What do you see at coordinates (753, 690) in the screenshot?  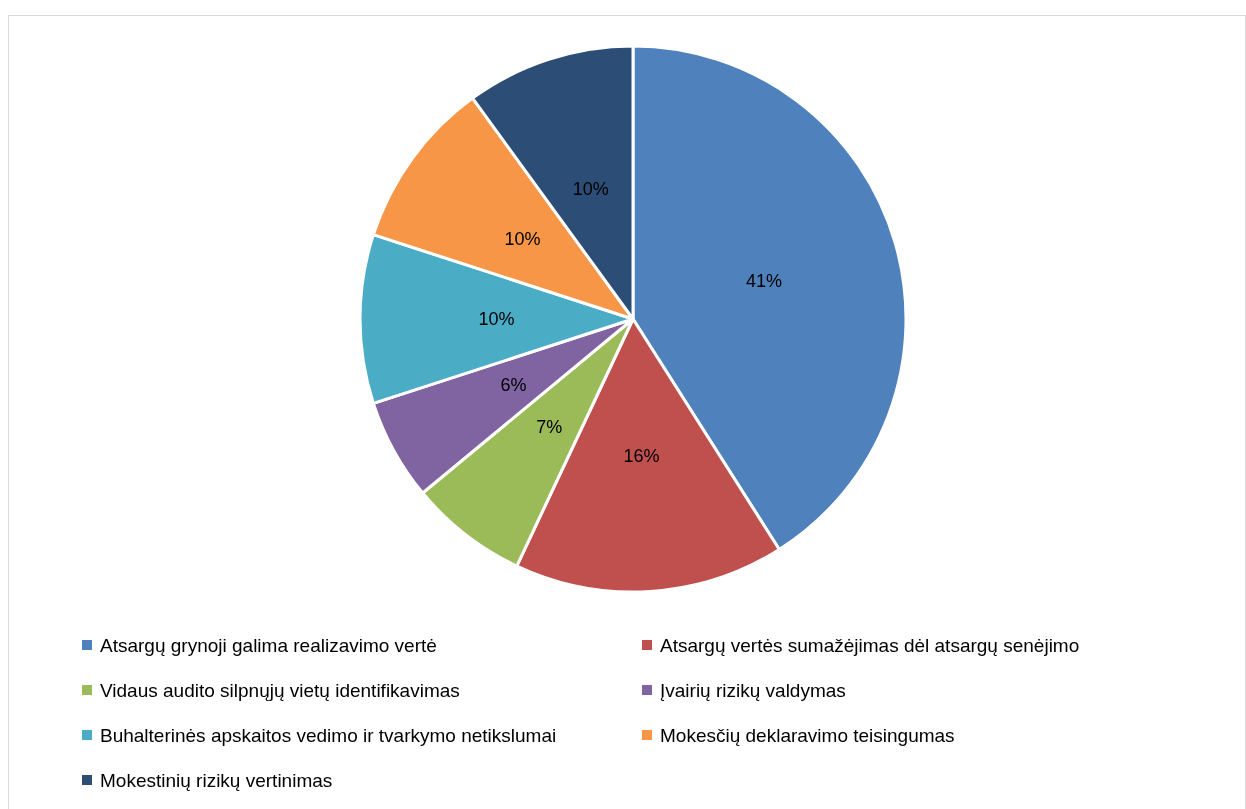 I see `legend-label: Įvairių rizikų valdymas` at bounding box center [753, 690].